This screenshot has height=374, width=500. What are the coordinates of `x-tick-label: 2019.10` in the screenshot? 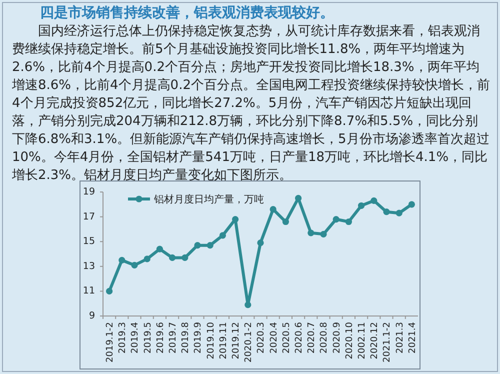 It's located at (211, 341).